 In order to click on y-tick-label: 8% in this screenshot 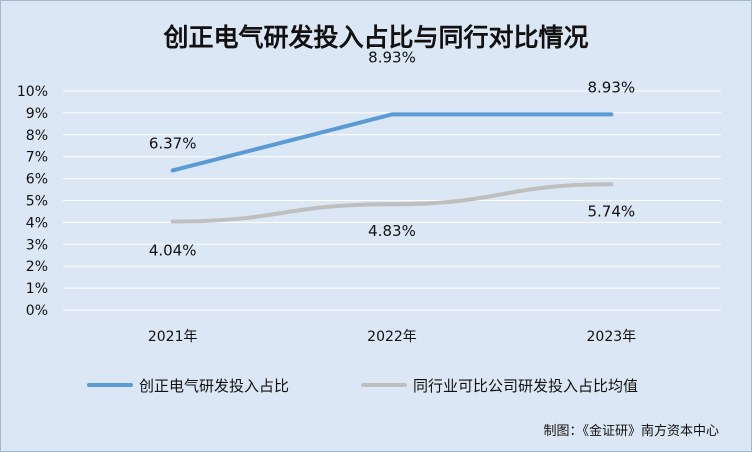, I will do `click(37, 136)`.